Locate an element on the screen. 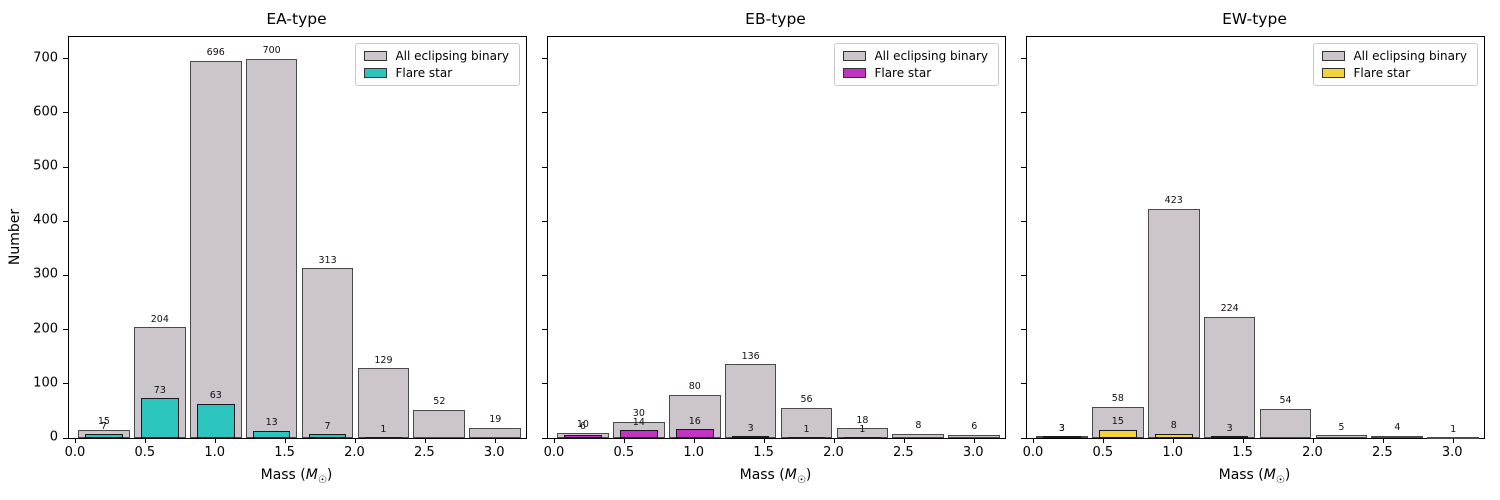  all-binary-bar-value: 15 is located at coordinates (103, 422).